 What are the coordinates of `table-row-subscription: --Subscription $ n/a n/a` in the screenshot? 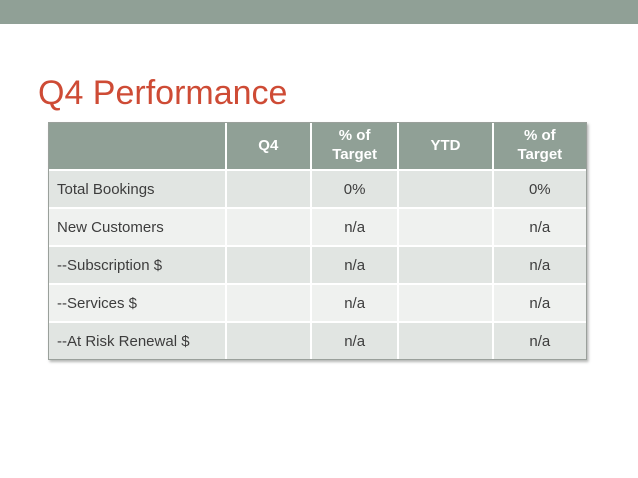 It's located at (317, 266).